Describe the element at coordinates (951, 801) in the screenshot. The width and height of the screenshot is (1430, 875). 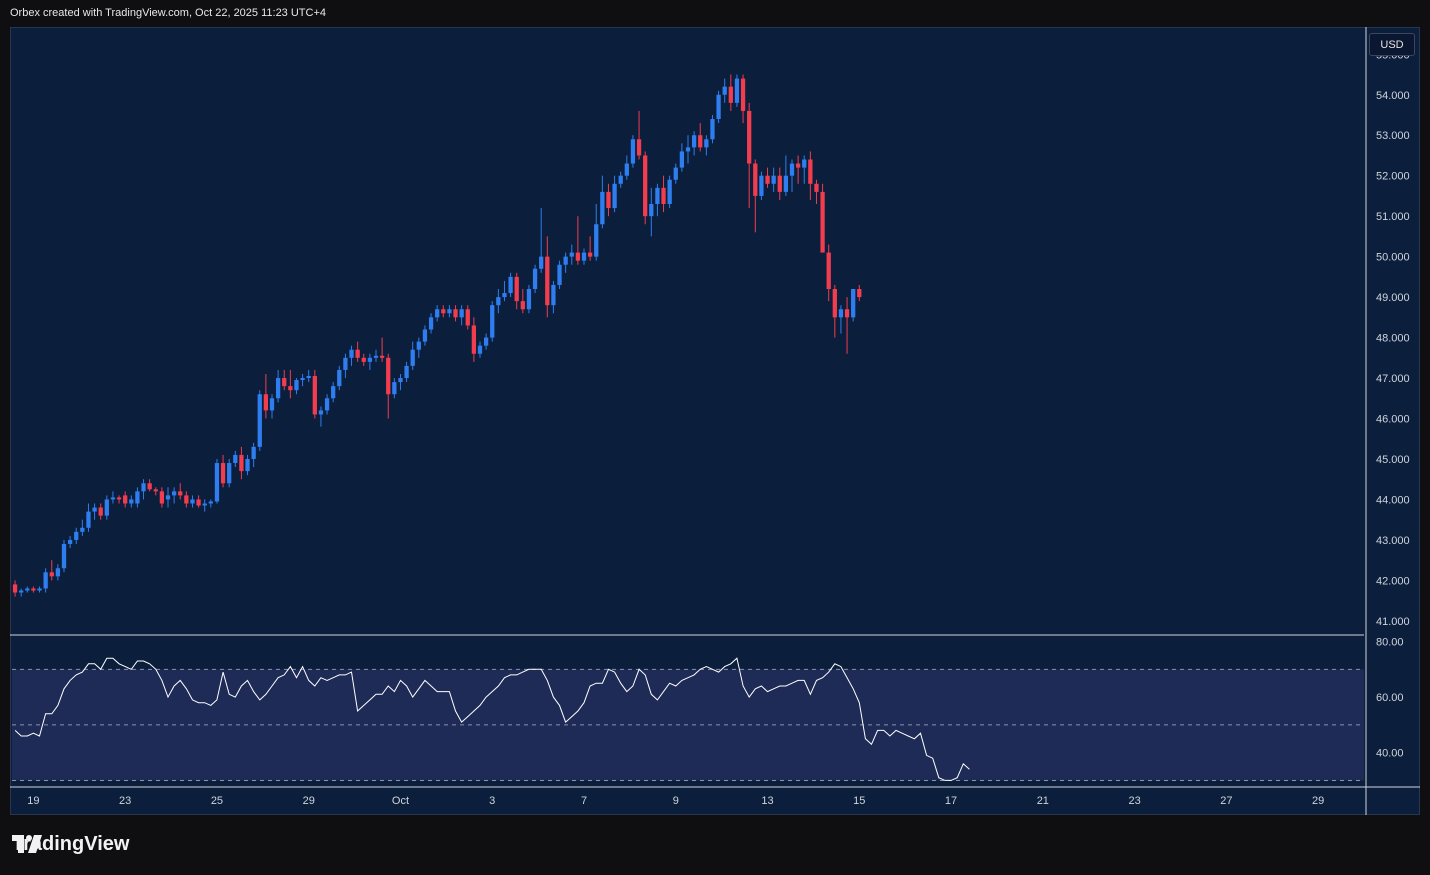
I see `time-tick-label: 17` at that location.